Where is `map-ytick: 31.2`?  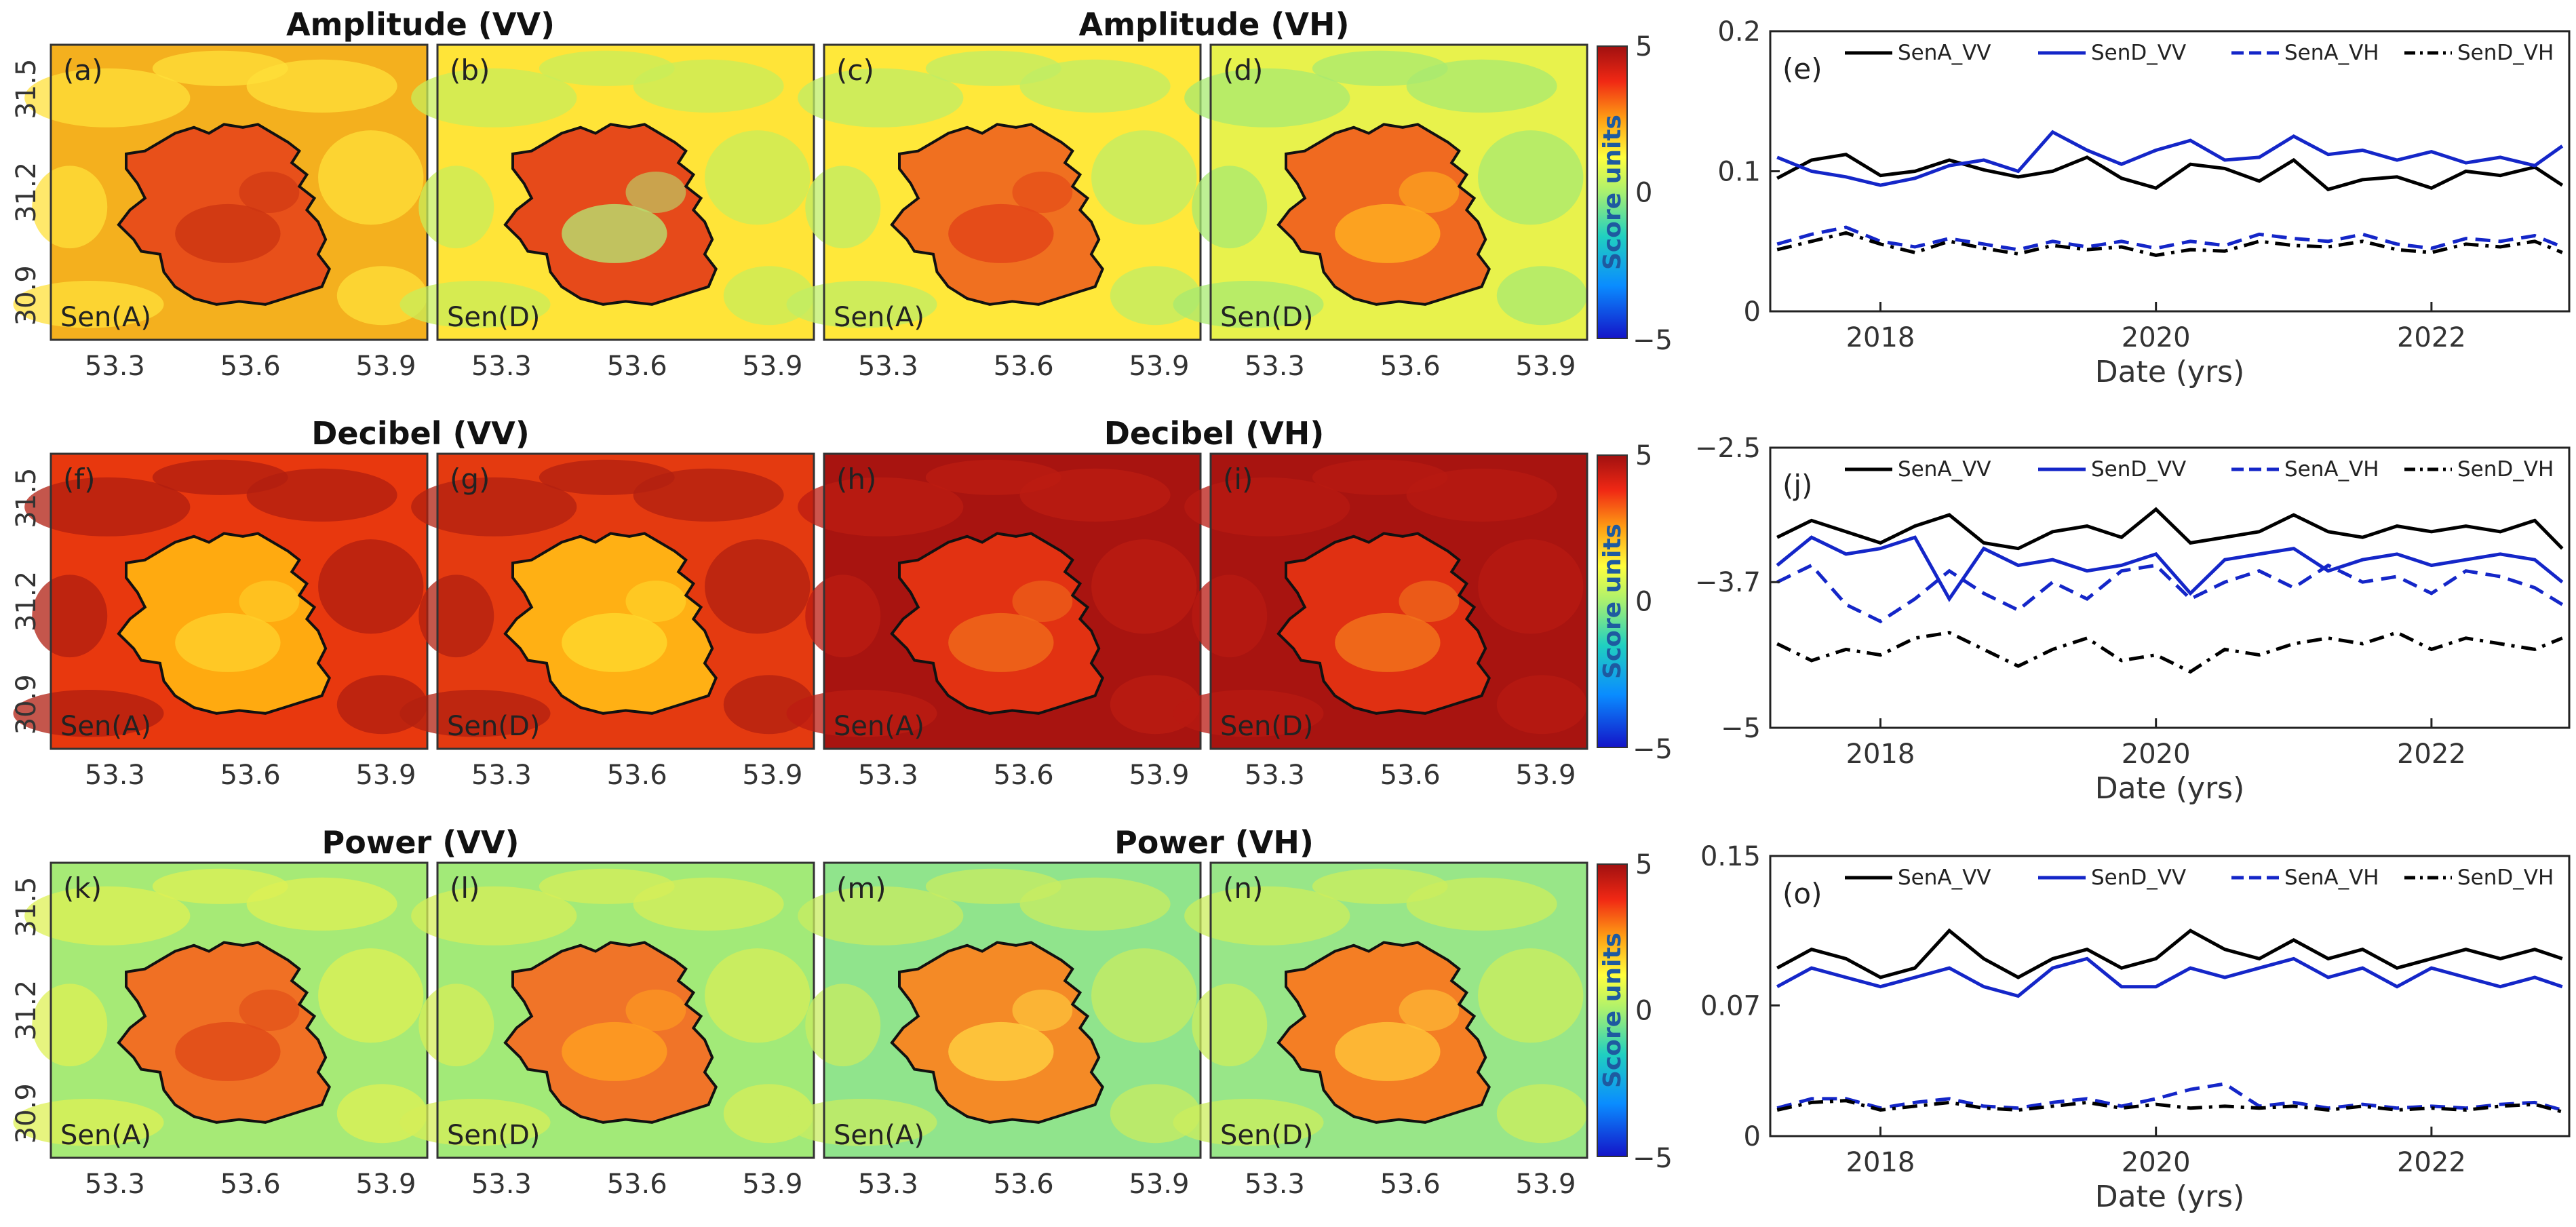 map-ytick: 31.2 is located at coordinates (26, 1010).